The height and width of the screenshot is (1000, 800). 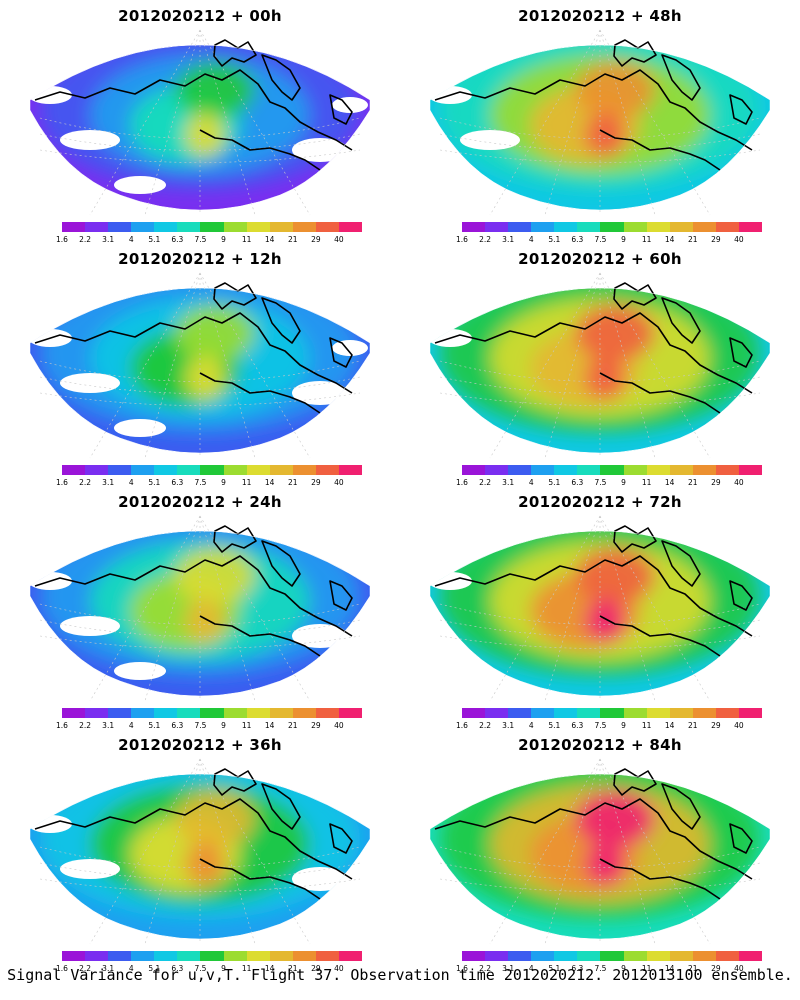 What do you see at coordinates (600, 856) in the screenshot?
I see `map-boundary` at bounding box center [600, 856].